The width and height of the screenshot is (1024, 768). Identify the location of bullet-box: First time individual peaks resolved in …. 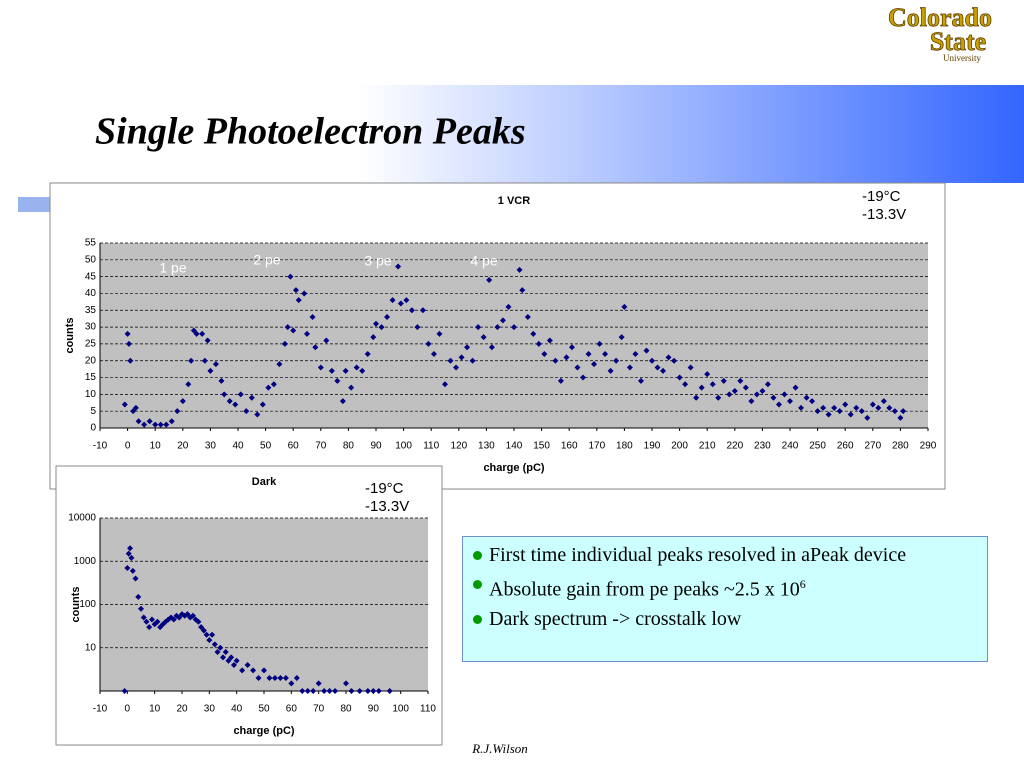
(725, 599).